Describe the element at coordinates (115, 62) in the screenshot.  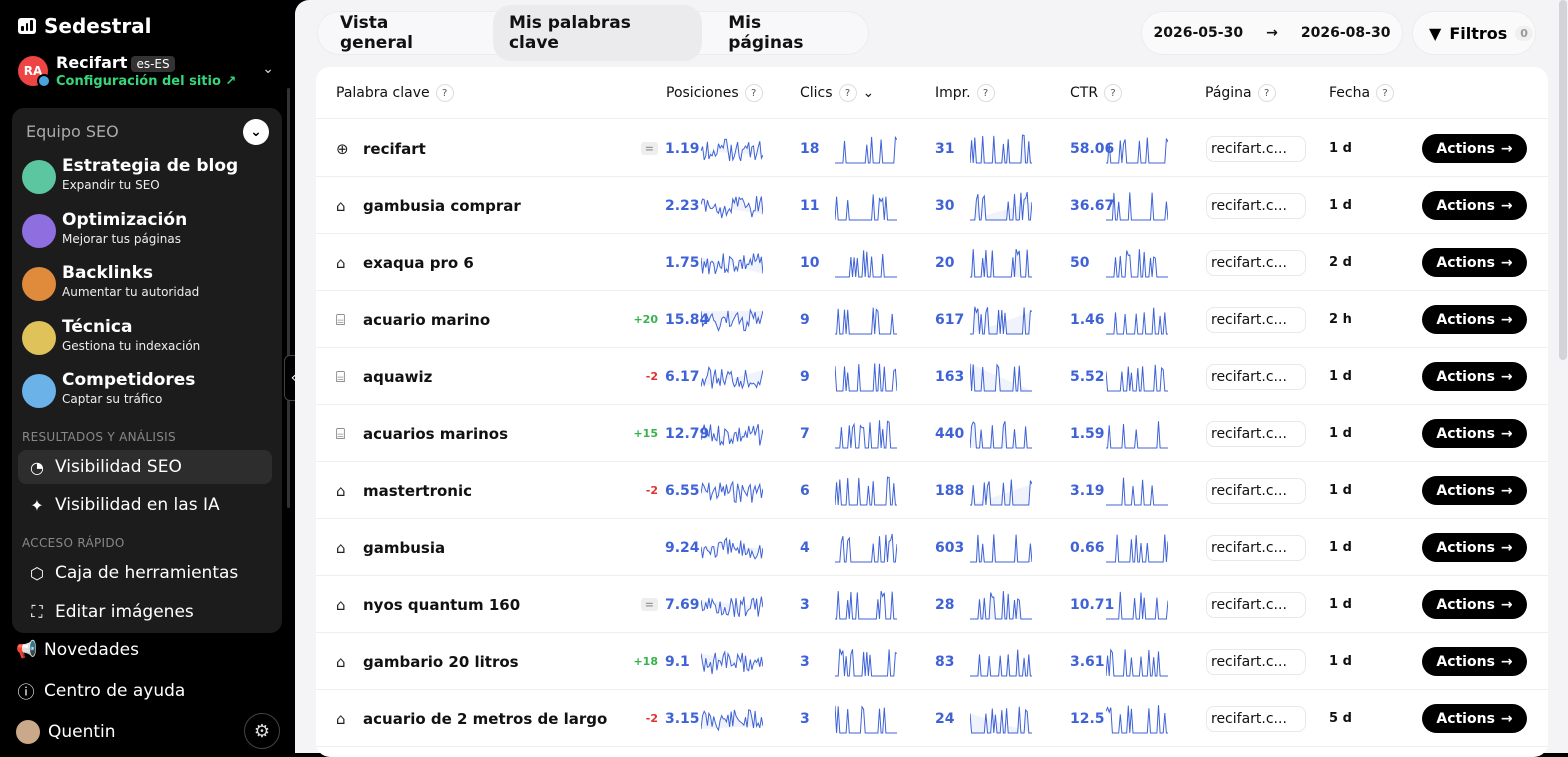
I see `site-name: Recifart es-ES` at that location.